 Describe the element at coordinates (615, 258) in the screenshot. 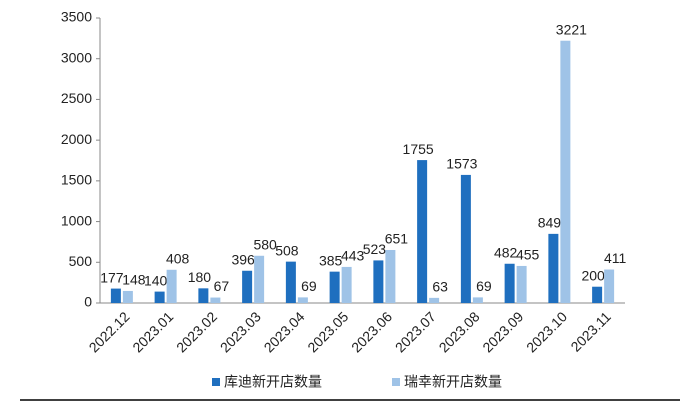

I see `value-label: 411` at that location.